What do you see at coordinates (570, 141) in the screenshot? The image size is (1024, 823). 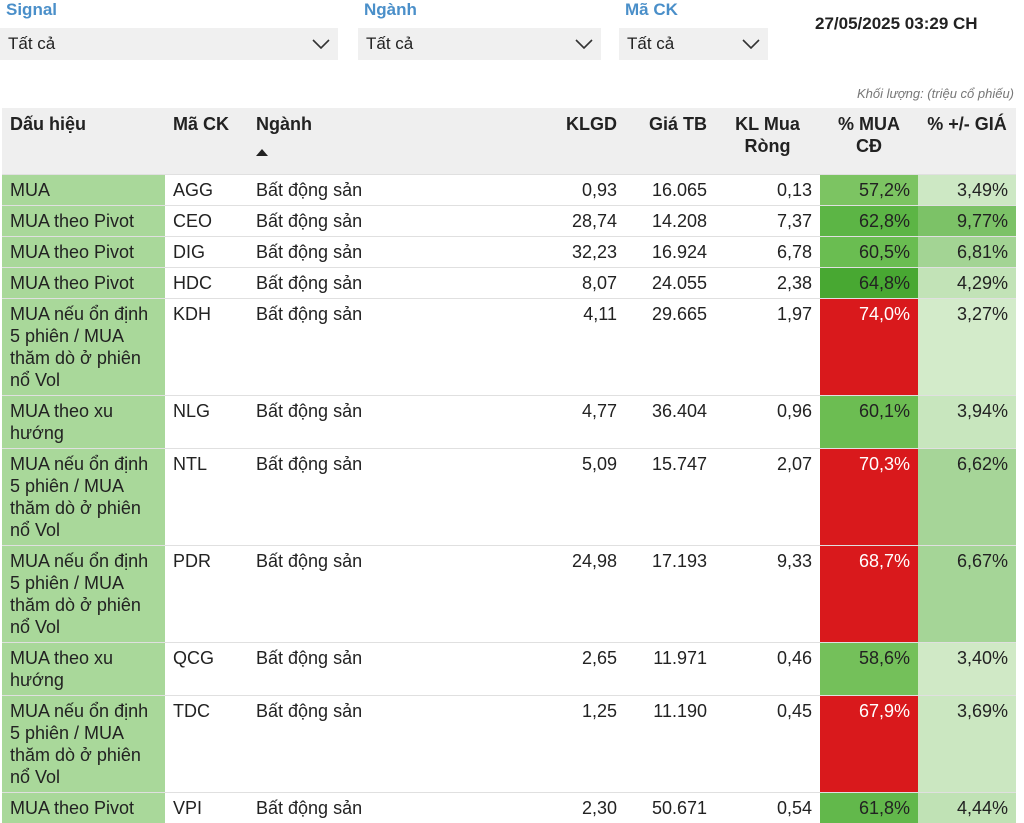 I see `column-header: KLGD` at bounding box center [570, 141].